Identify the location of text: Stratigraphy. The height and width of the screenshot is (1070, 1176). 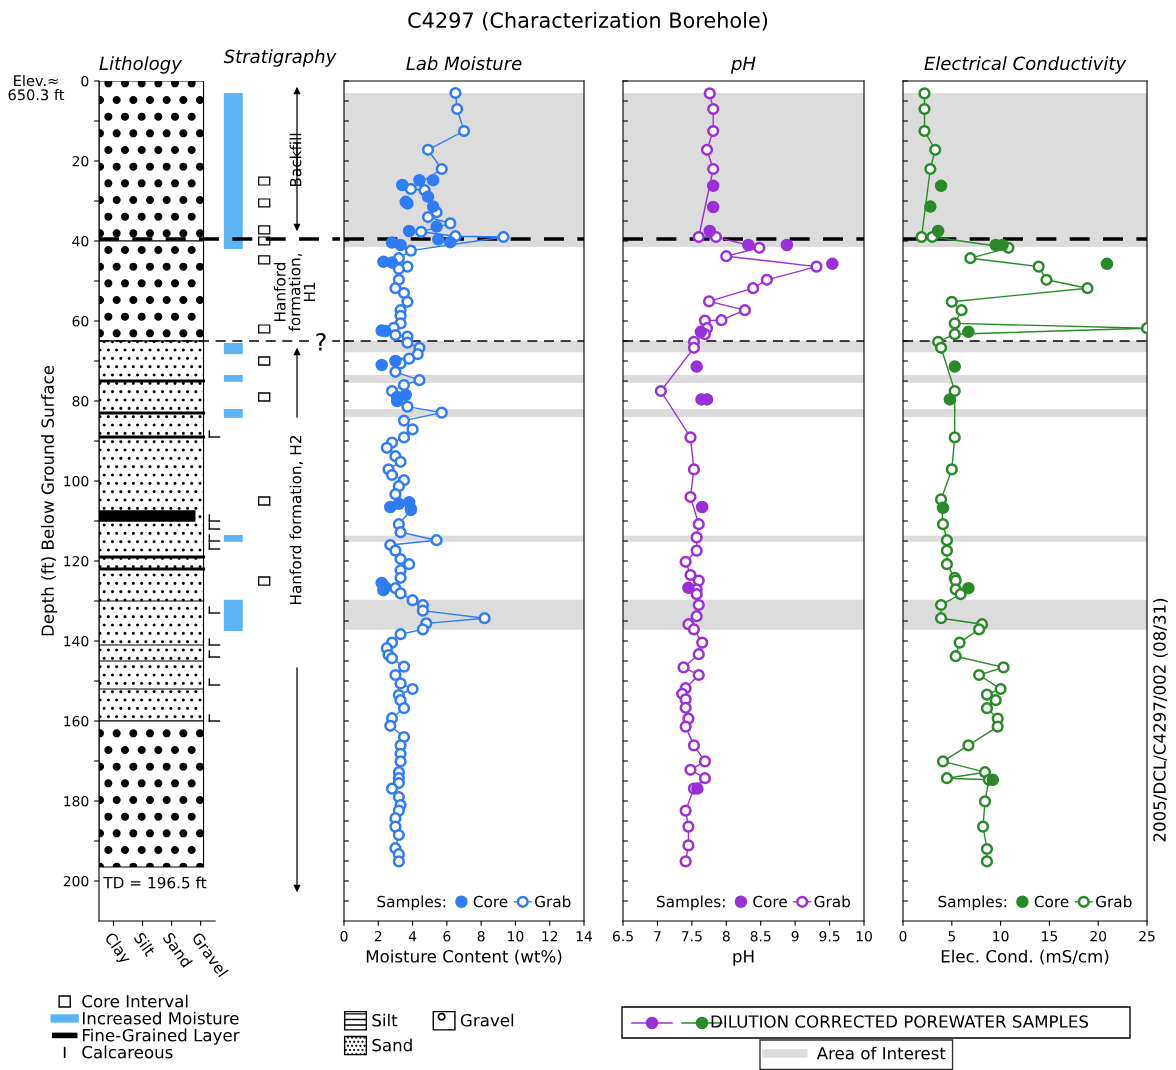
(280, 58).